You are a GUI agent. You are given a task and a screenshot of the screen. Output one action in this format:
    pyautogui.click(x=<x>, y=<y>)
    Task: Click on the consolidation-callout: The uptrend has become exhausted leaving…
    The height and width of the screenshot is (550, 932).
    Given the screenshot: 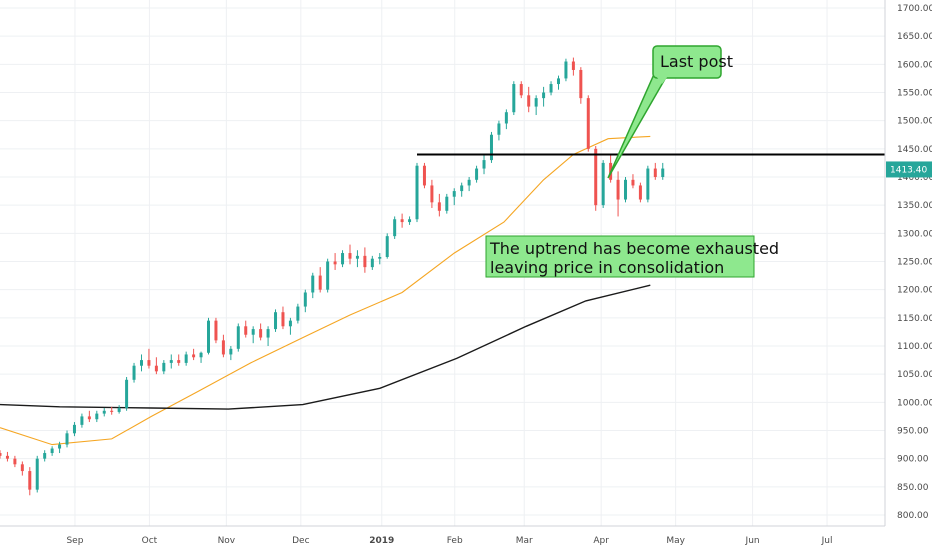 What is the action you would take?
    pyautogui.click(x=632, y=256)
    